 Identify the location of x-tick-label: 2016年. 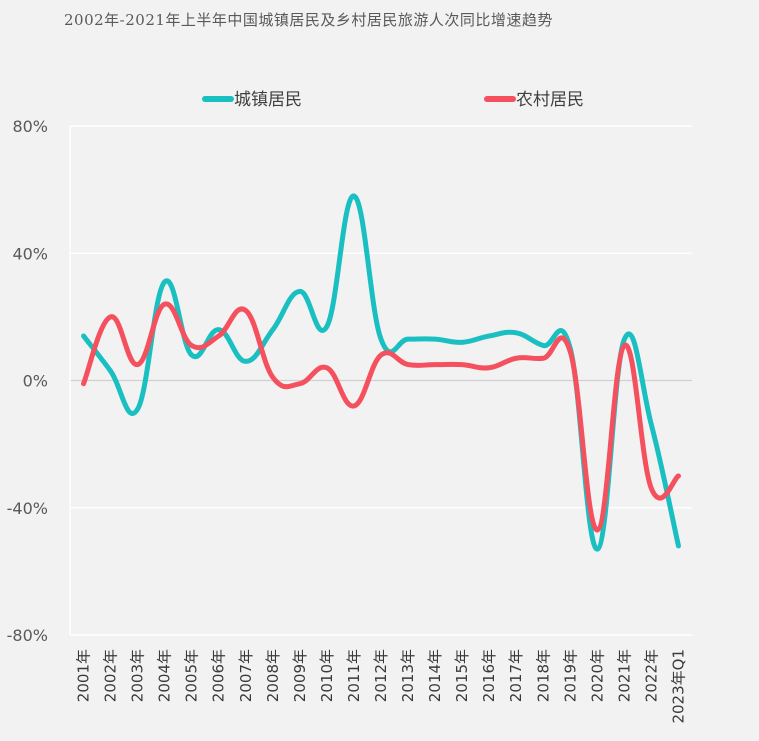
(489, 675).